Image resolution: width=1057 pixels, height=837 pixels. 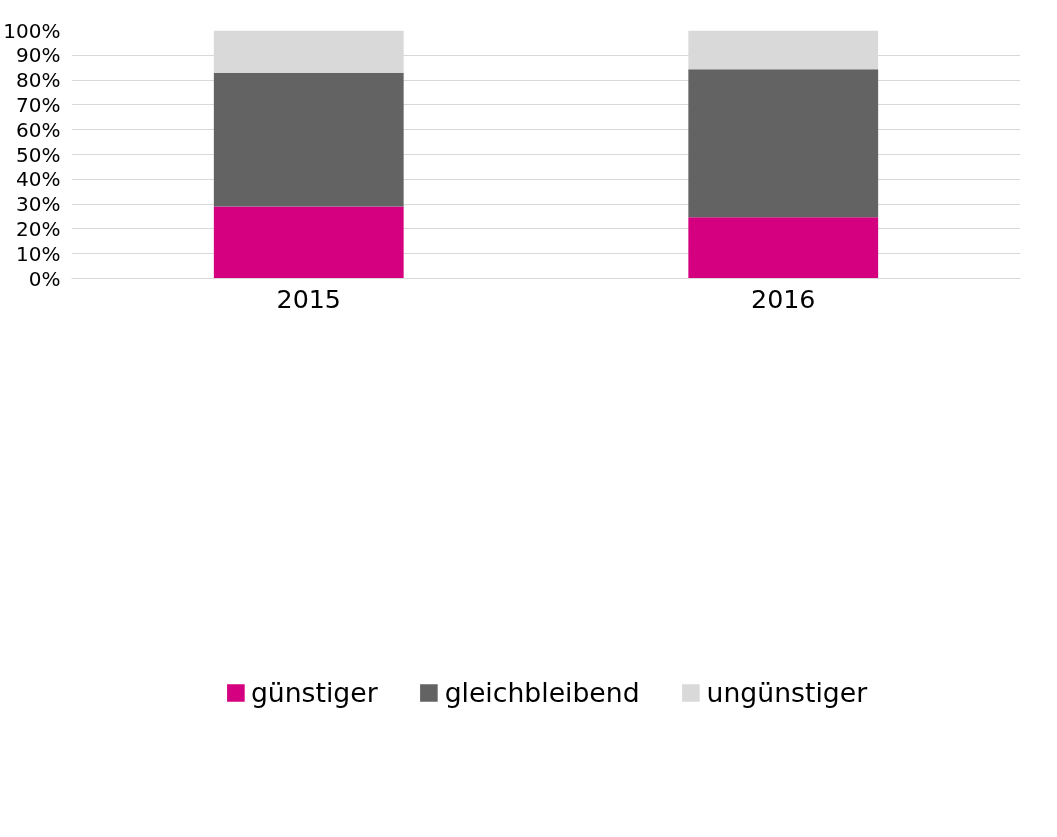 I want to click on legend-label: ungünstiger, so click(x=787, y=692).